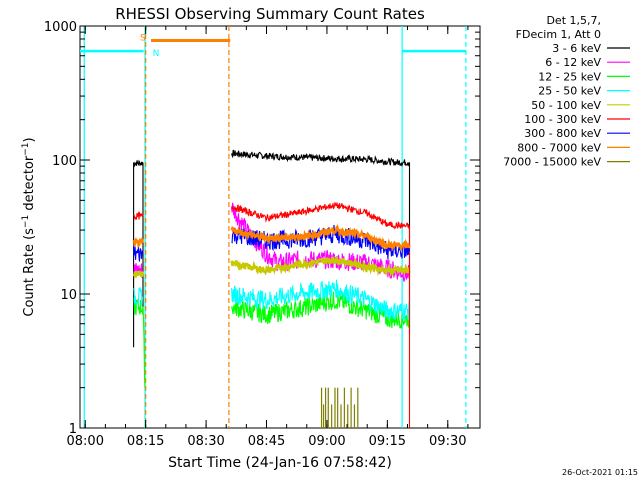 The image size is (640, 480). Describe the element at coordinates (600, 472) in the screenshot. I see `footer-date: 26-Oct-2021 01:15` at that location.